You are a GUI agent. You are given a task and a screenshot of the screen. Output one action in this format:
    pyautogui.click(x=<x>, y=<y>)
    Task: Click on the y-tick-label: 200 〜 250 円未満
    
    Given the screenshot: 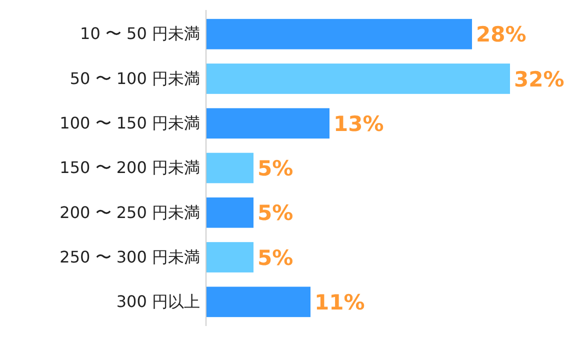 What is the action you would take?
    pyautogui.click(x=130, y=212)
    